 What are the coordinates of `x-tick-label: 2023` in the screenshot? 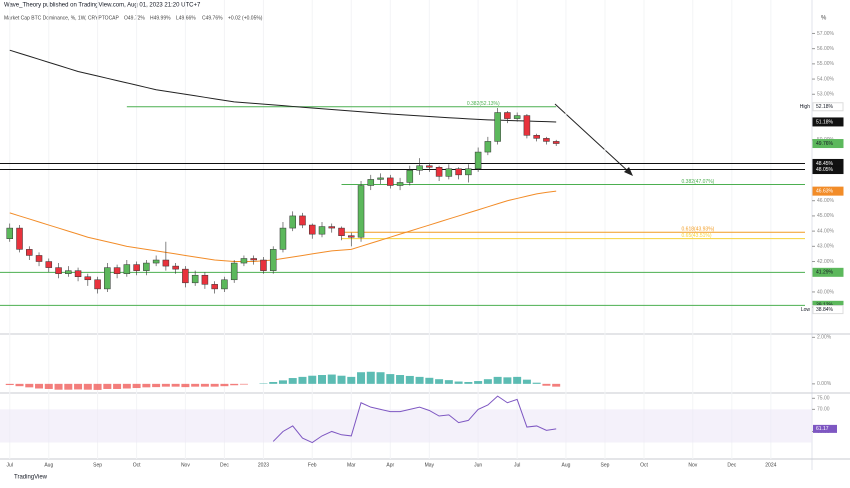 It's located at (263, 465).